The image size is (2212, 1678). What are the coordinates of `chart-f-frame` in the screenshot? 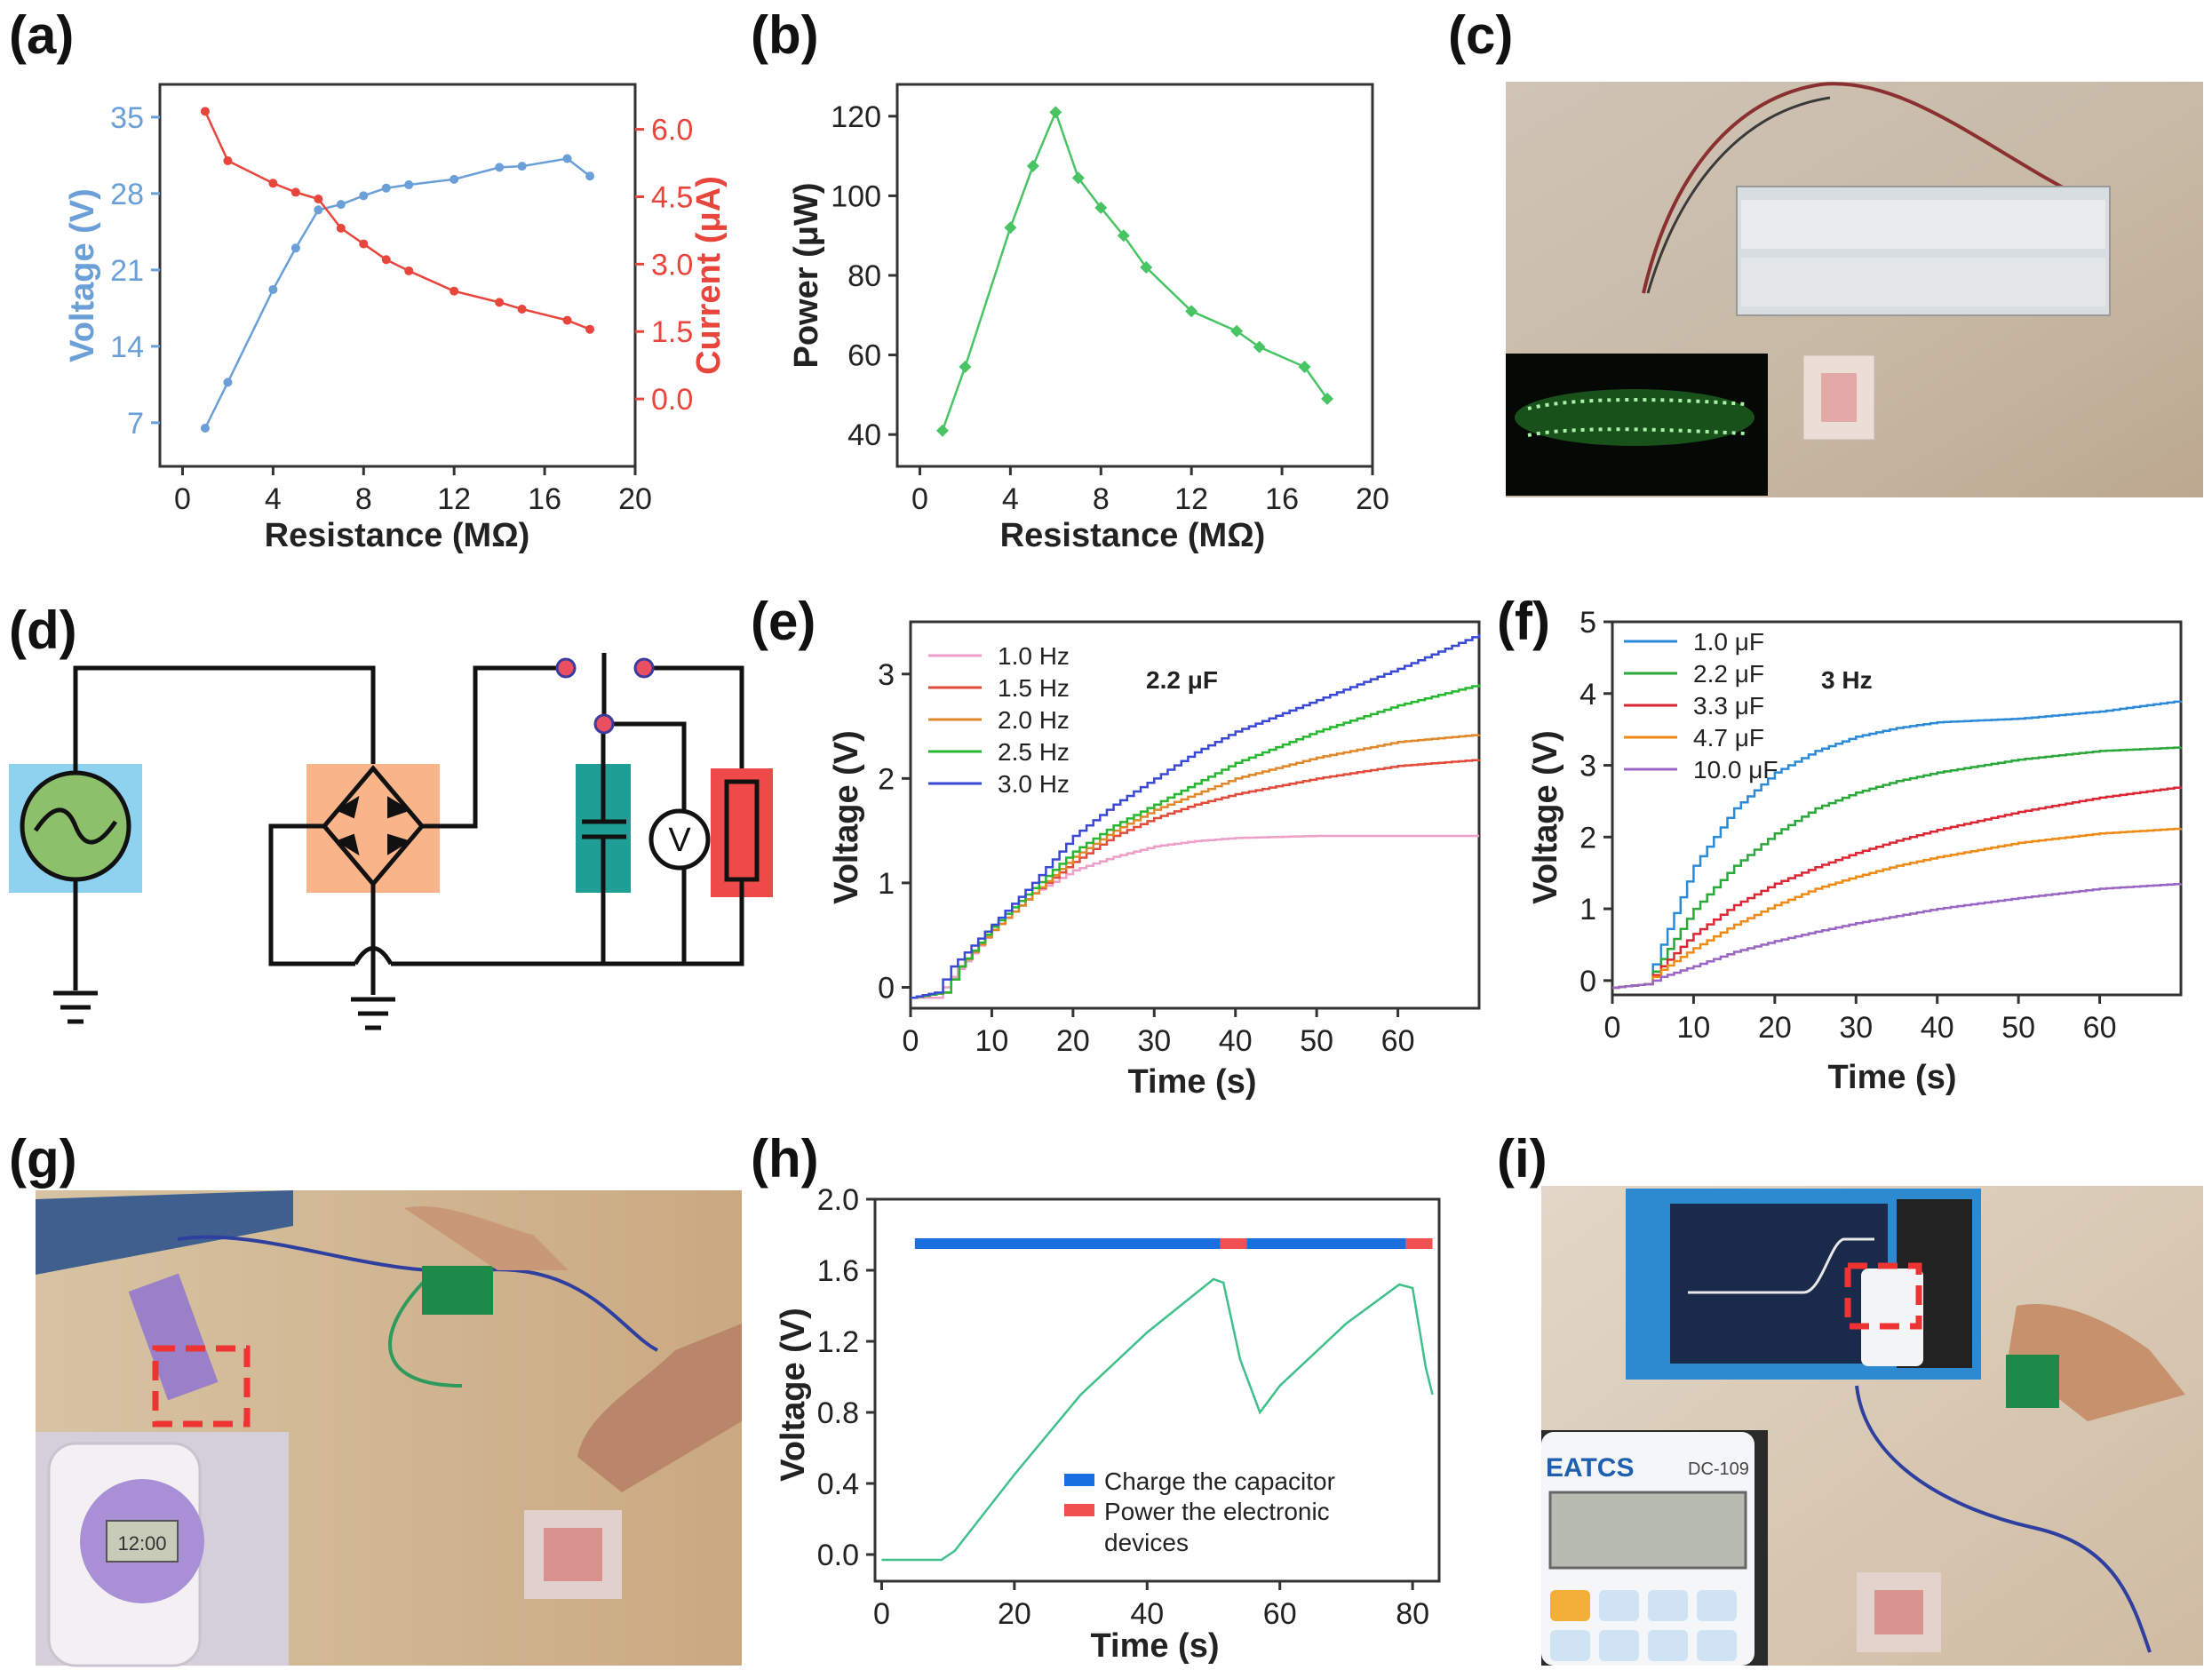 It's located at (1897, 808).